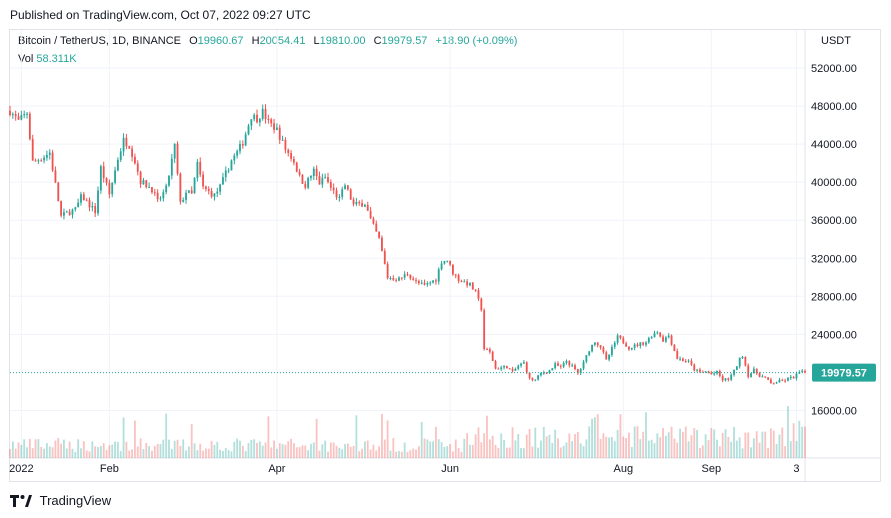  What do you see at coordinates (476, 41) in the screenshot?
I see `legend-change: +18.90 (+0.09%)` at bounding box center [476, 41].